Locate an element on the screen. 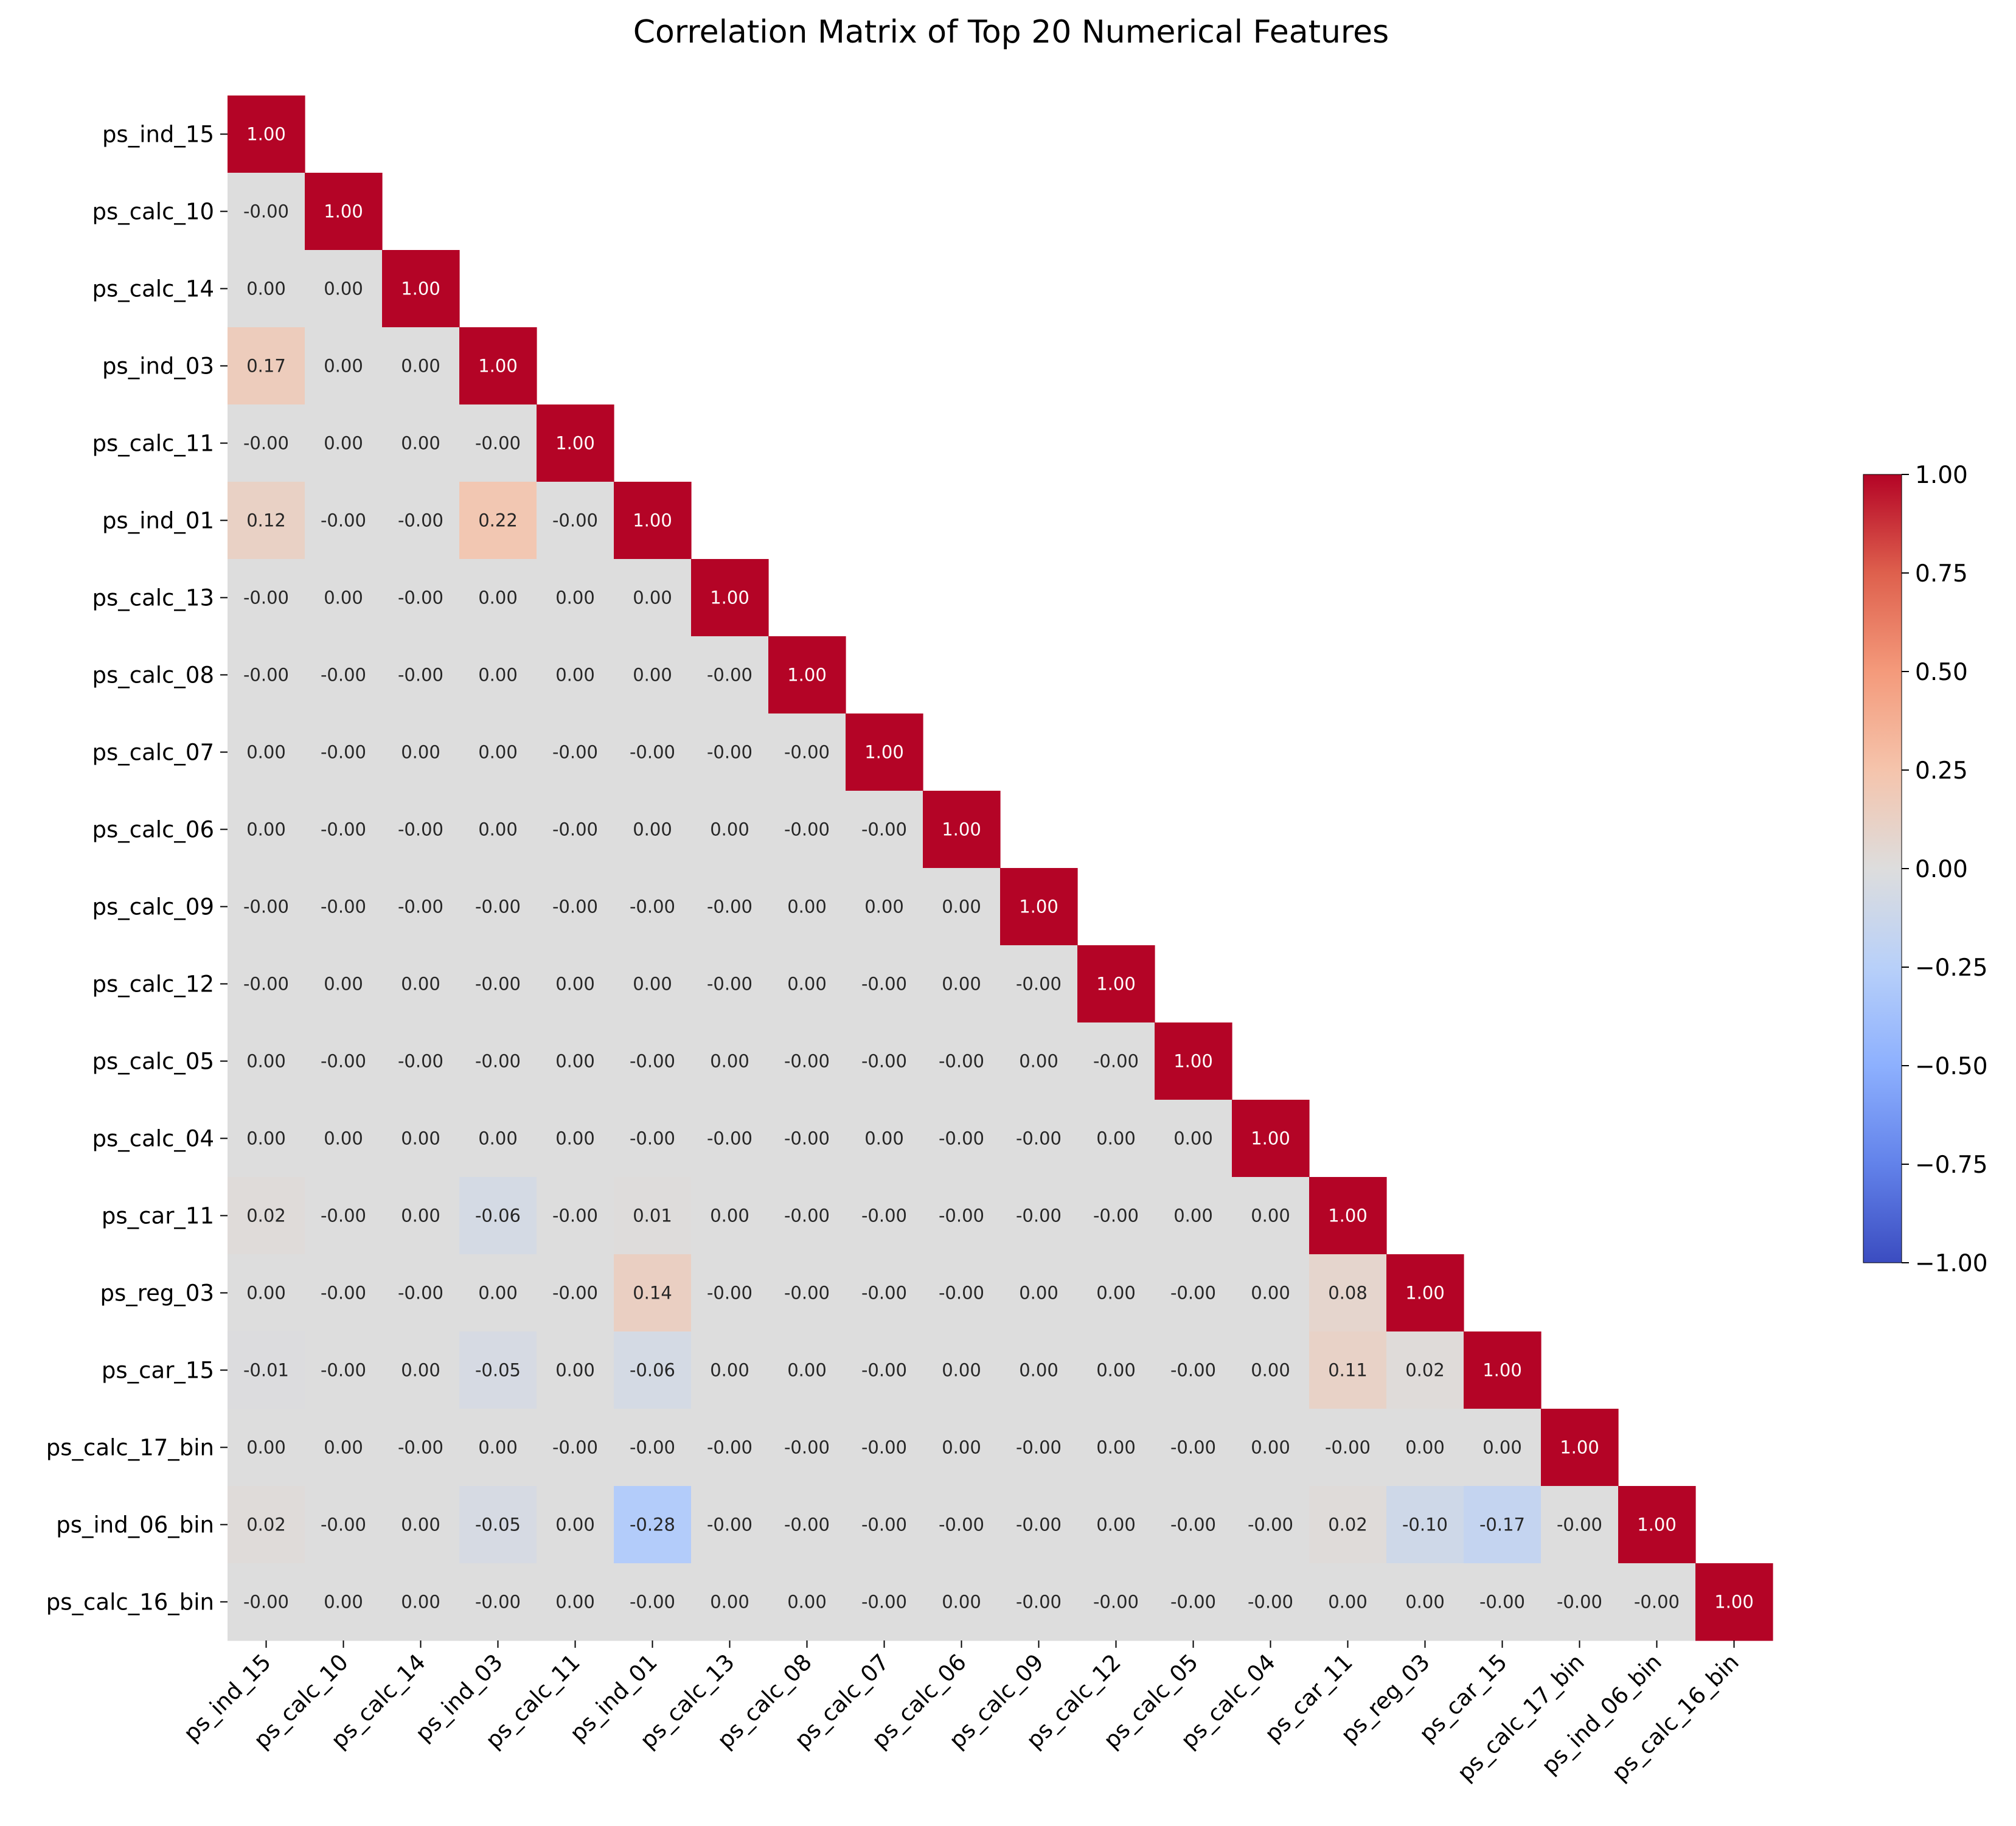 The image size is (2016, 1826). y-tick-label-ps_calc_05: ps_calc_05 is located at coordinates (153, 1062).